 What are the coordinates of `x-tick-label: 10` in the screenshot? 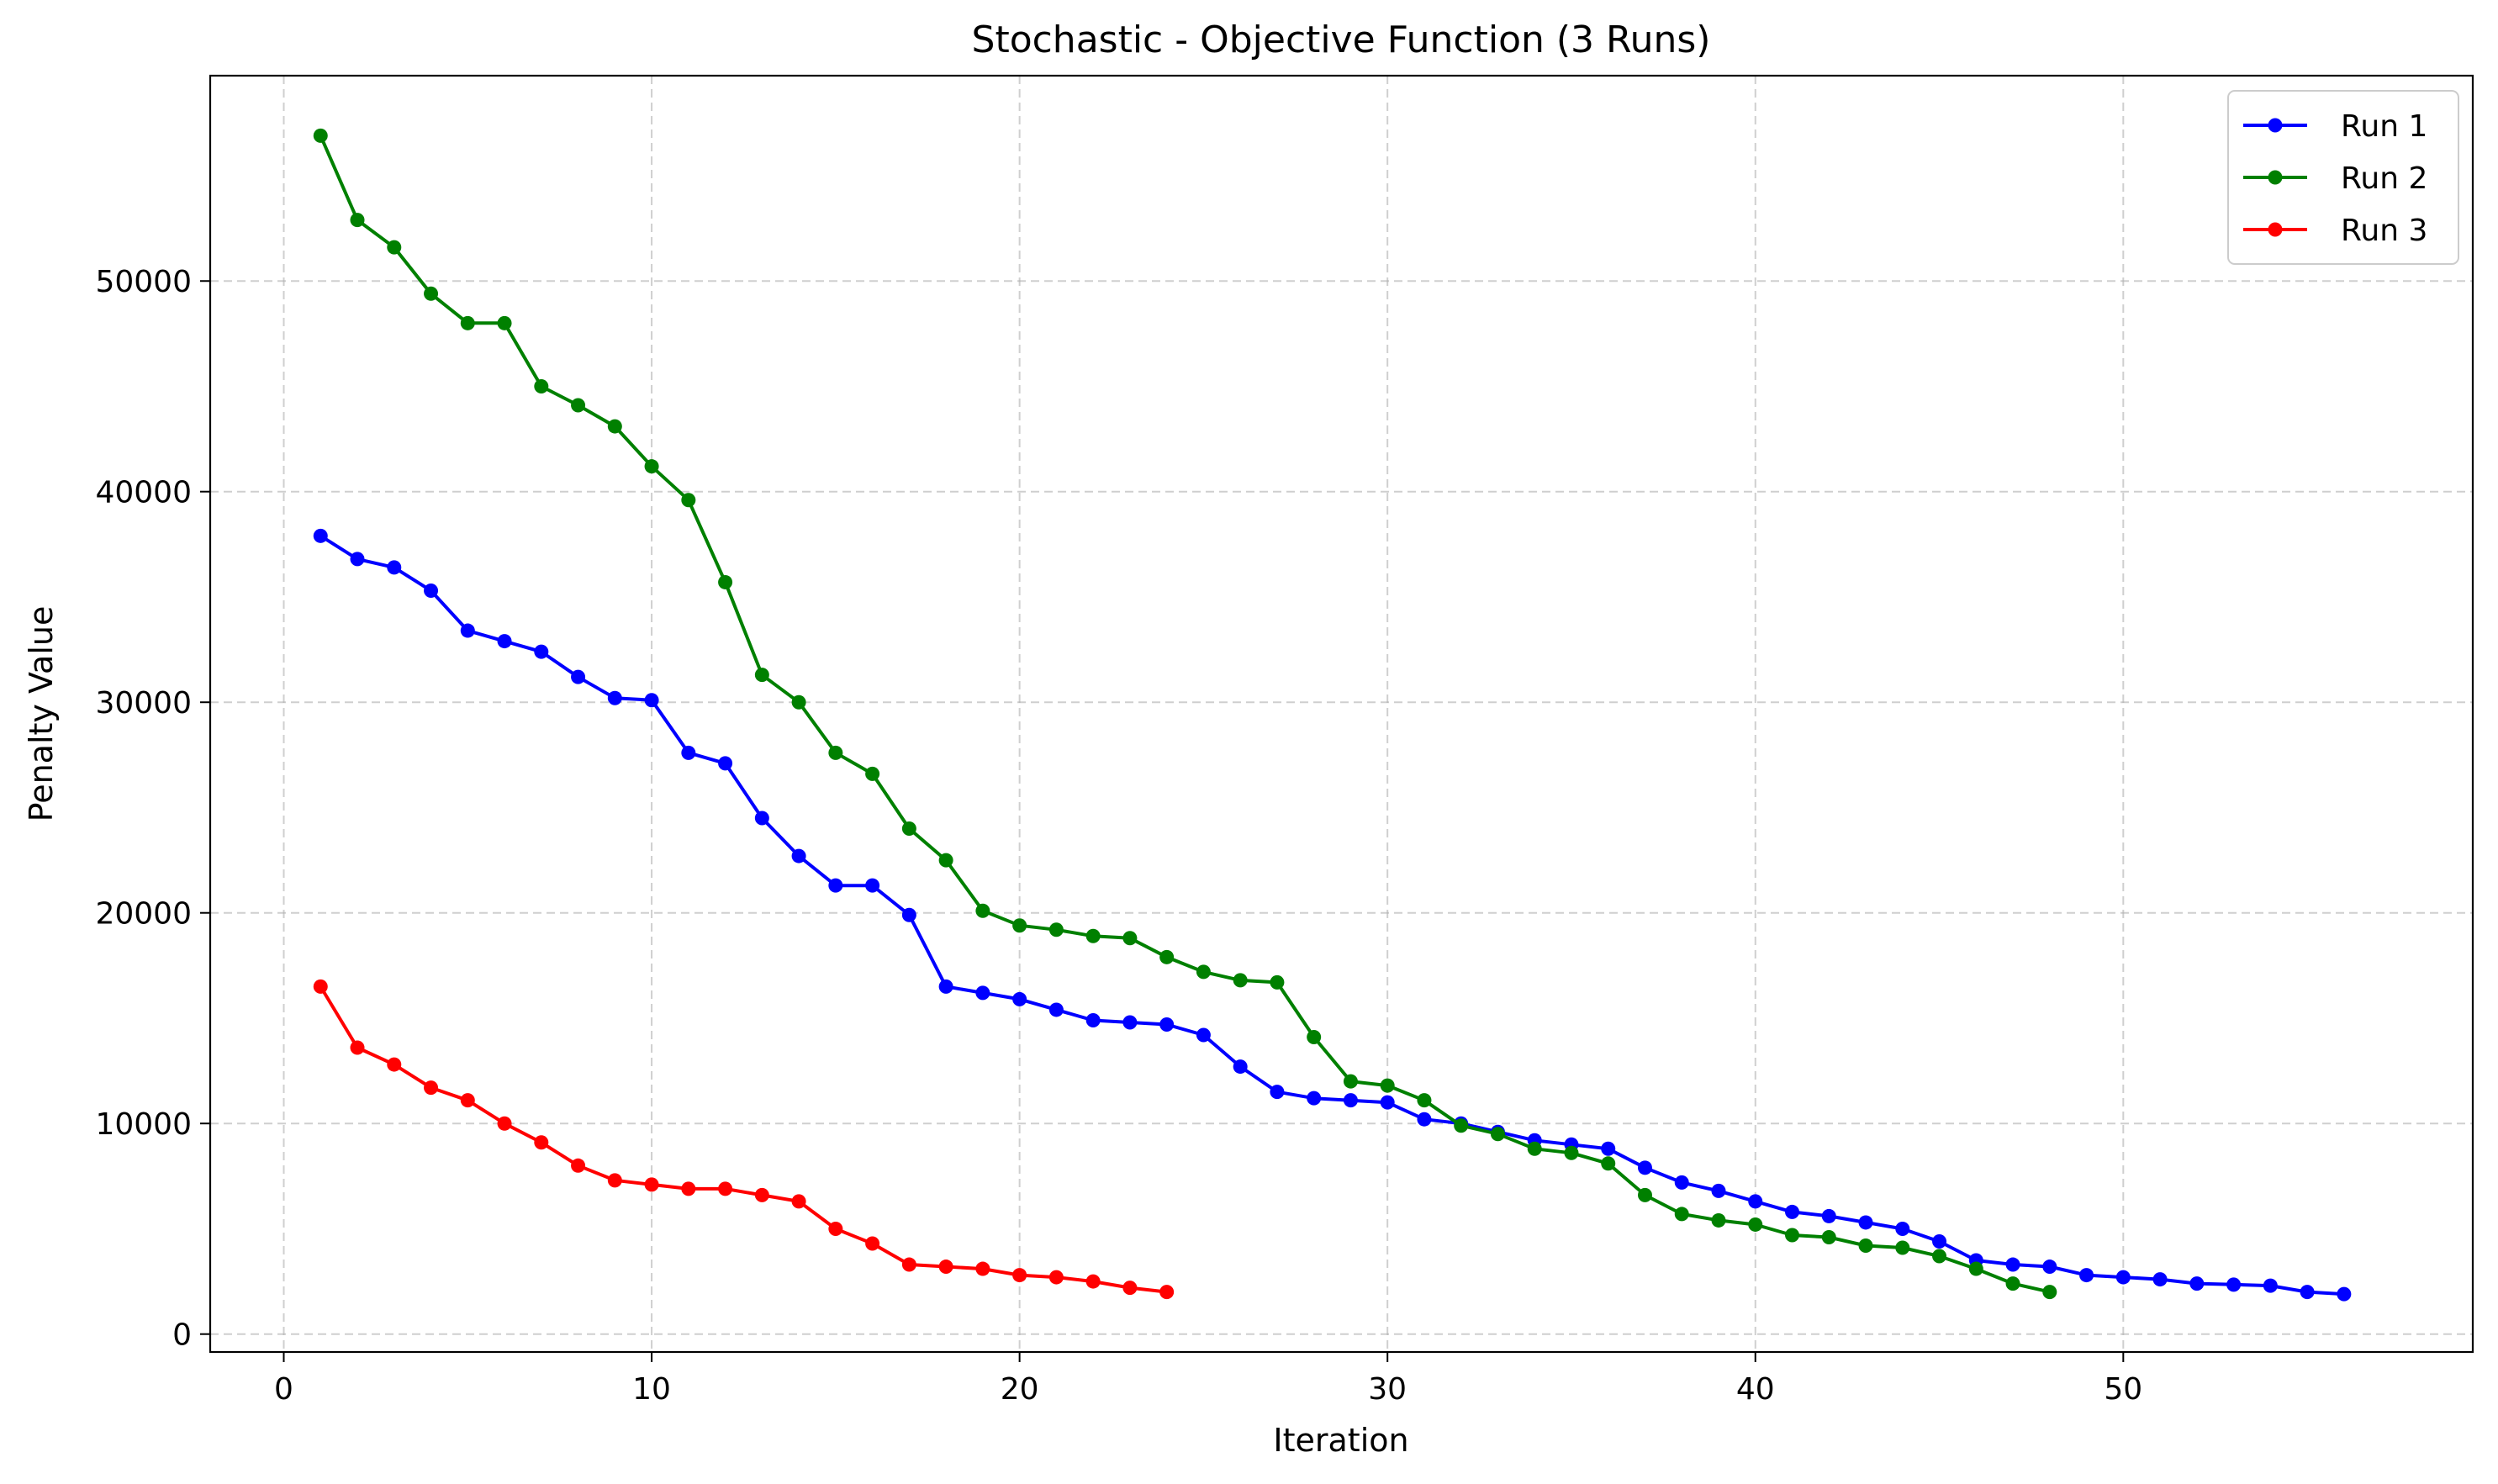 It's located at (651, 1389).